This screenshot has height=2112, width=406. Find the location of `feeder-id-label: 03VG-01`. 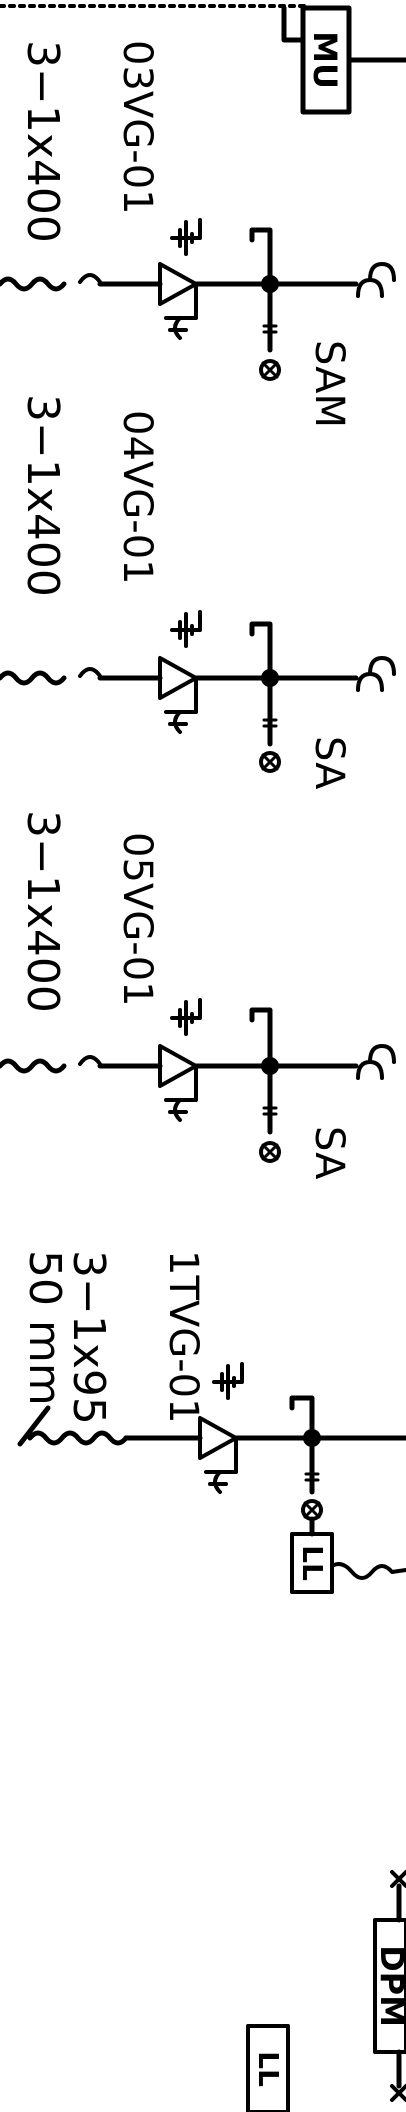

feeder-id-label: 03VG-01 is located at coordinates (137, 127).